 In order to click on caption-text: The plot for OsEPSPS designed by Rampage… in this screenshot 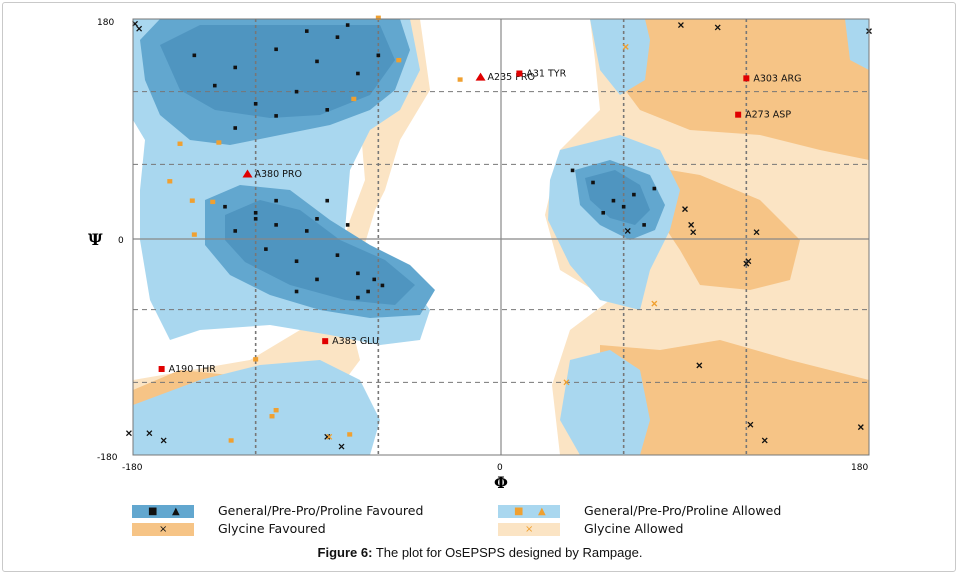, I will do `click(509, 552)`.